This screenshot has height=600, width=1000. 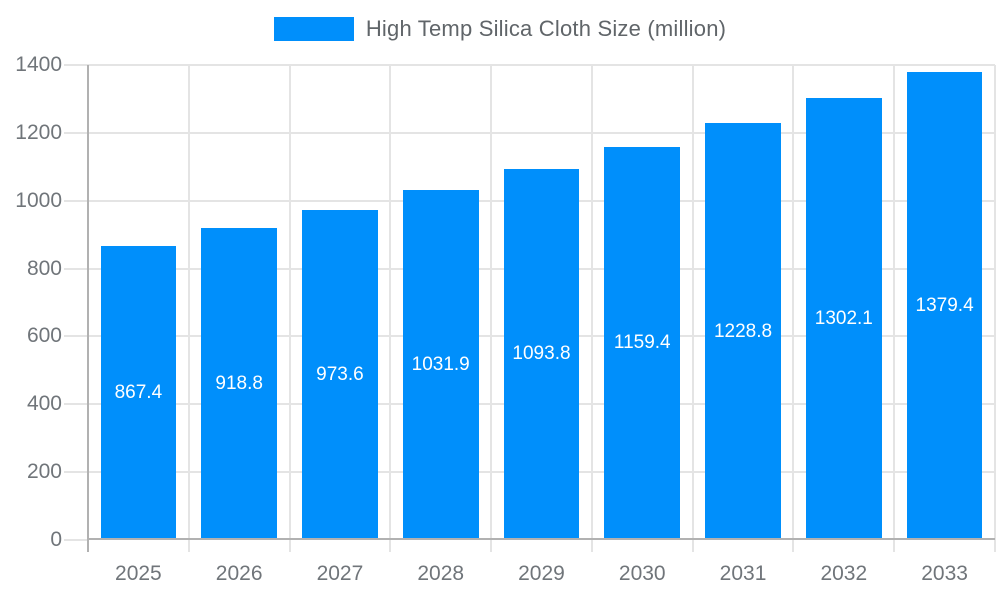 I want to click on bar-value-label: 867.4, so click(x=138, y=392).